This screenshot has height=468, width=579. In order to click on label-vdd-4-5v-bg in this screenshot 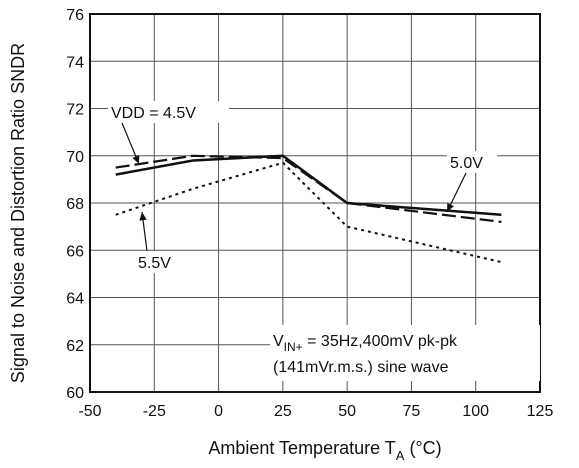, I will do `click(168, 112)`.